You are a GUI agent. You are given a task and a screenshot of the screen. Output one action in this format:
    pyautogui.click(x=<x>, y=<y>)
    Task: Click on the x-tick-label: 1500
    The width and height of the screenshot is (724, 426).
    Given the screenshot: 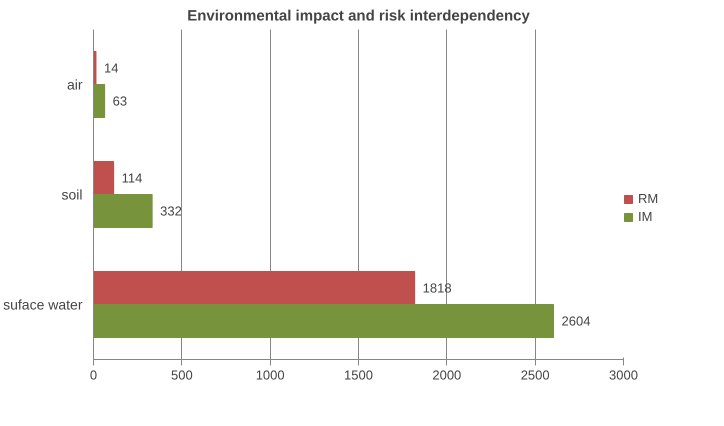 What is the action you would take?
    pyautogui.click(x=358, y=375)
    